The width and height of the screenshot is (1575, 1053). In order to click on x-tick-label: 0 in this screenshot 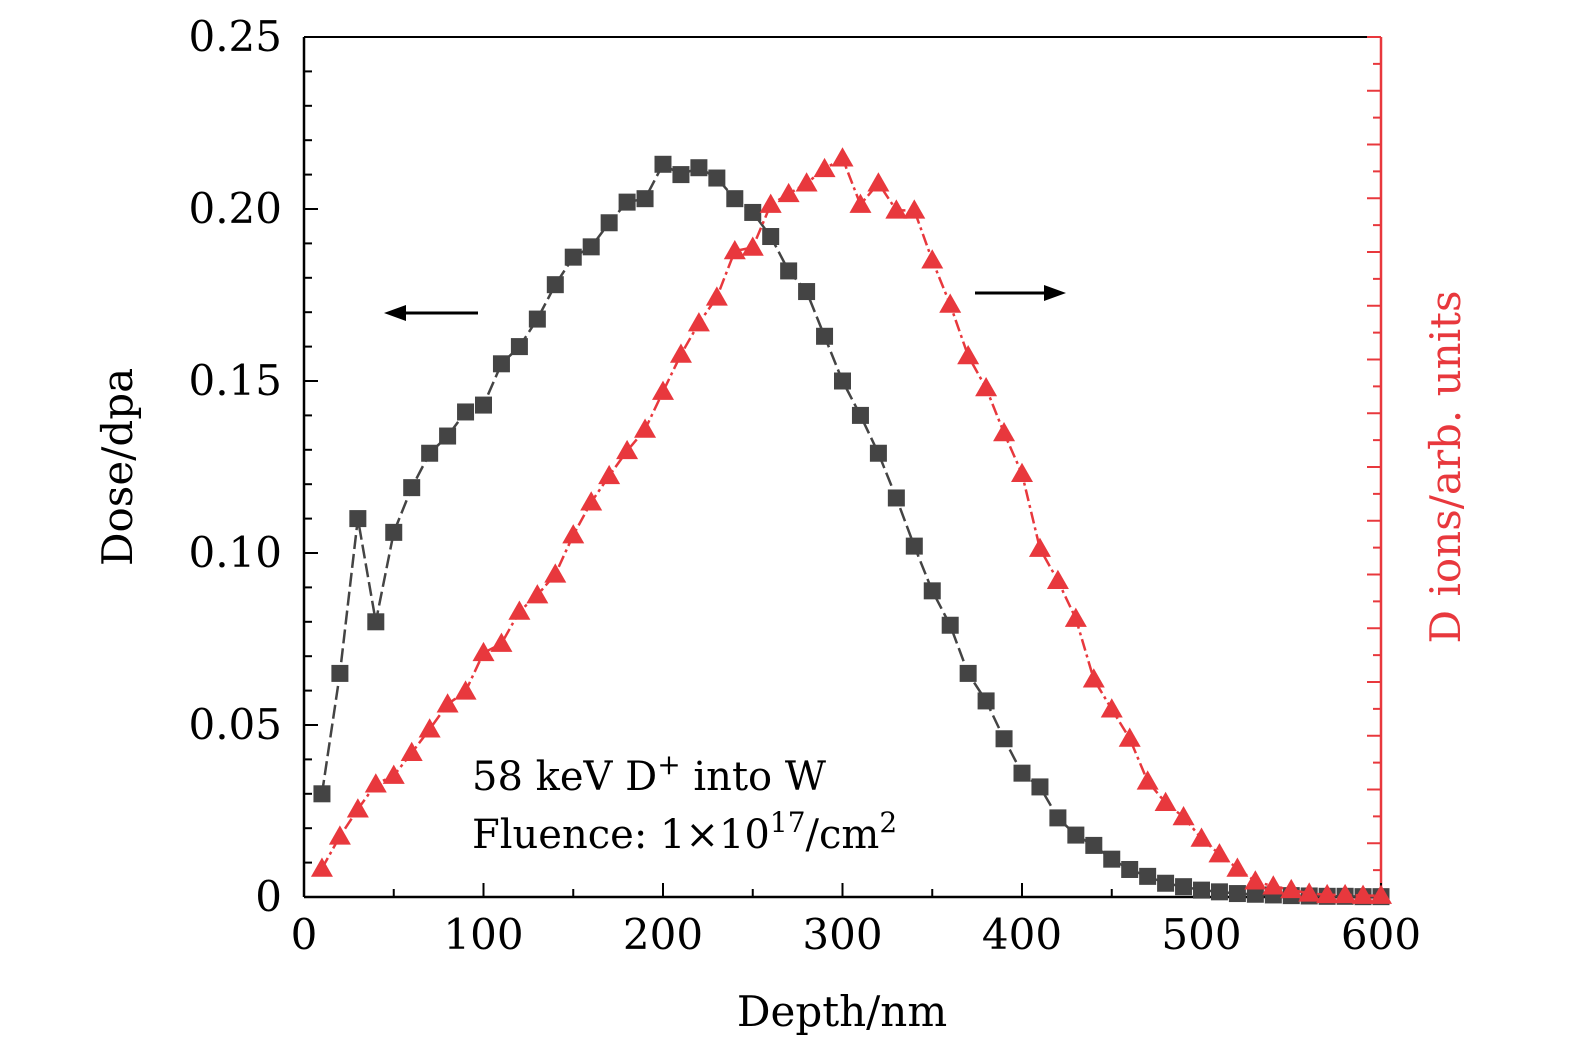, I will do `click(304, 934)`.